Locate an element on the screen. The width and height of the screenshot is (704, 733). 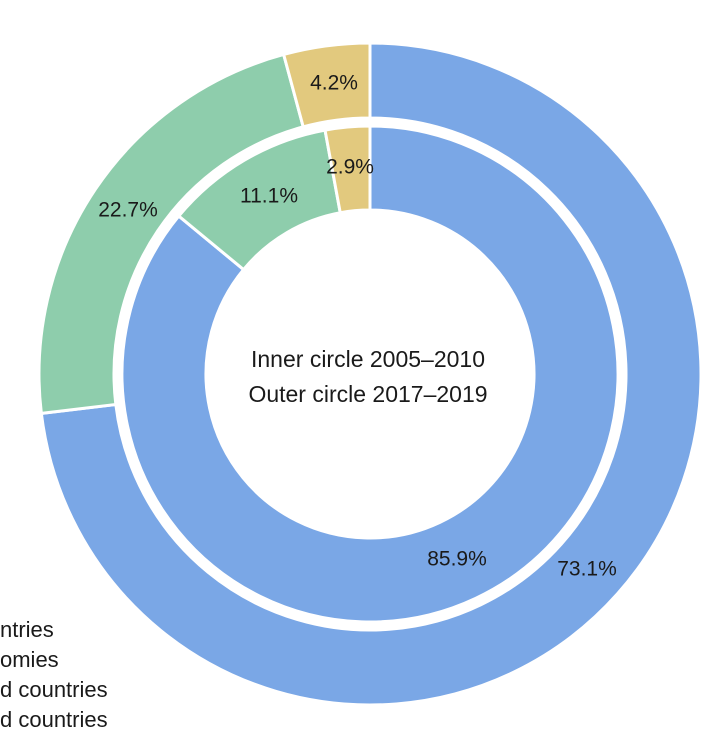
outer-slice-label-2: 22.7% is located at coordinates (128, 210).